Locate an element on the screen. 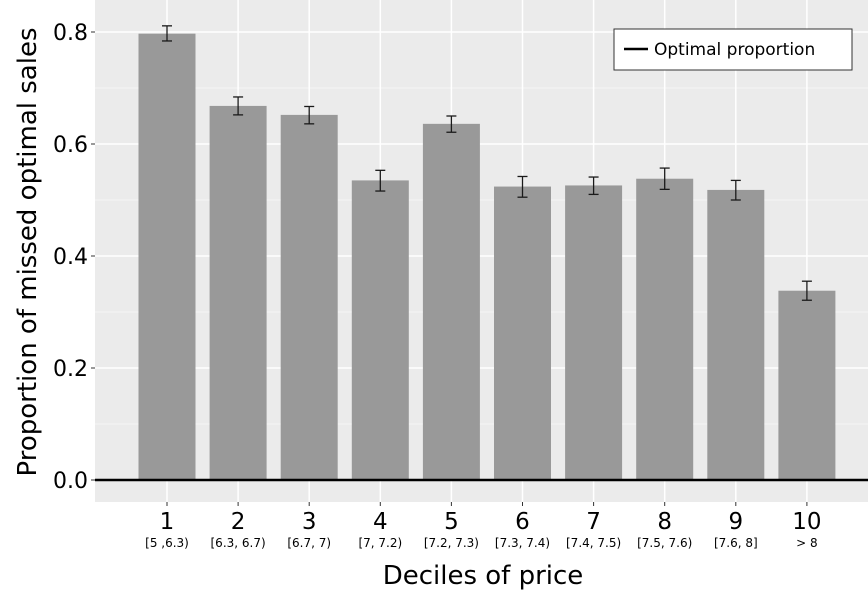  x-range-label: [7.6, 8] is located at coordinates (736, 543).